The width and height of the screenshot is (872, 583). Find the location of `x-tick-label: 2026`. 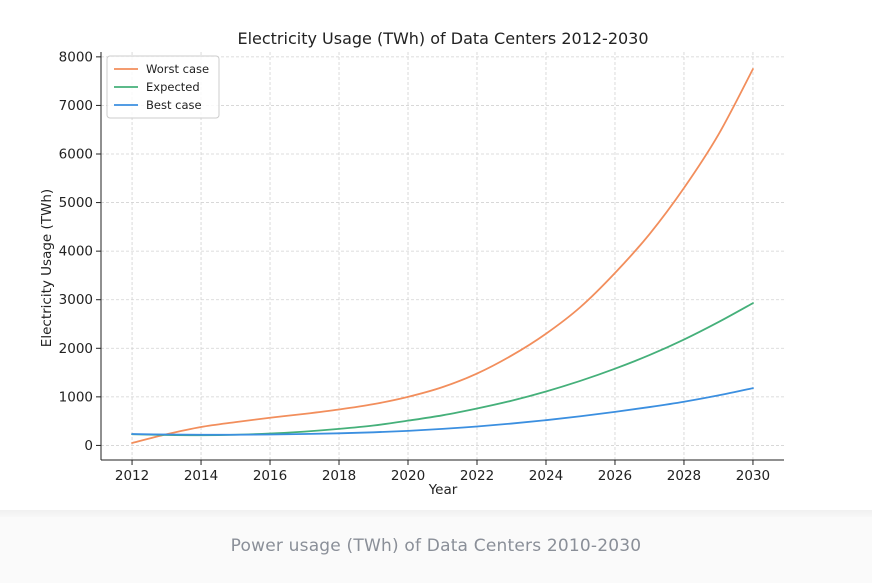

x-tick-label: 2026 is located at coordinates (615, 476).